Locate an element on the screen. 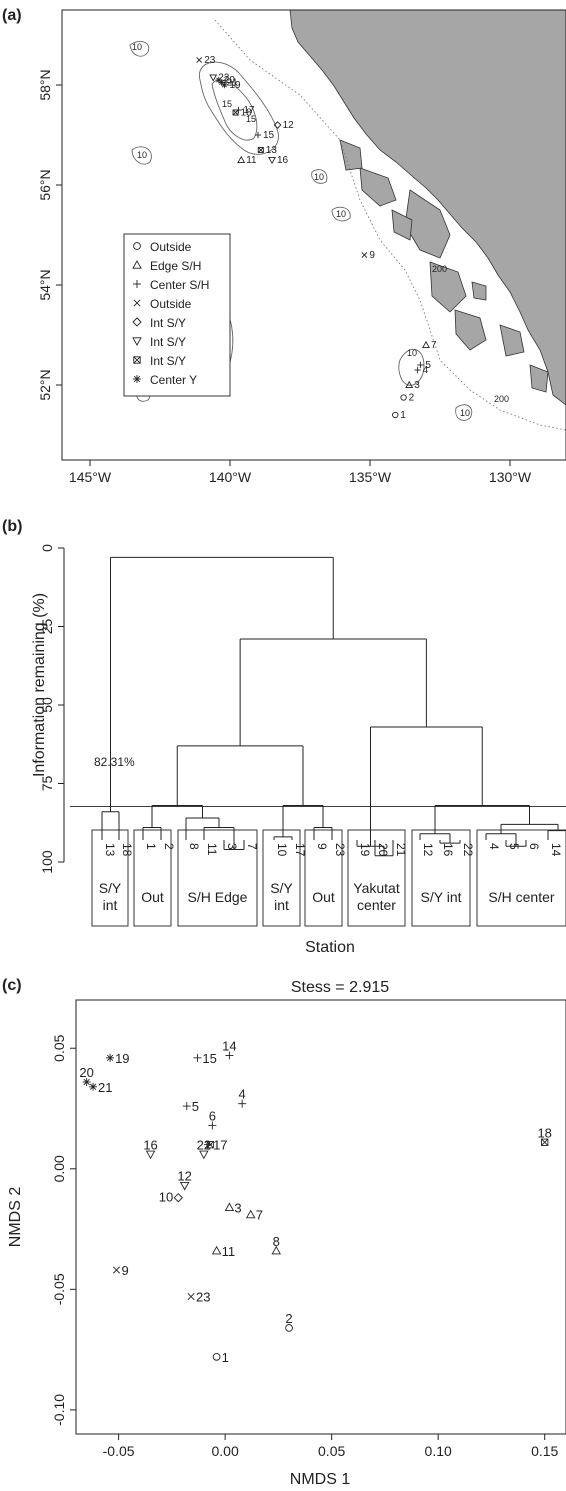 This screenshot has width=566, height=1491. station-label: 18 is located at coordinates (247, 113).